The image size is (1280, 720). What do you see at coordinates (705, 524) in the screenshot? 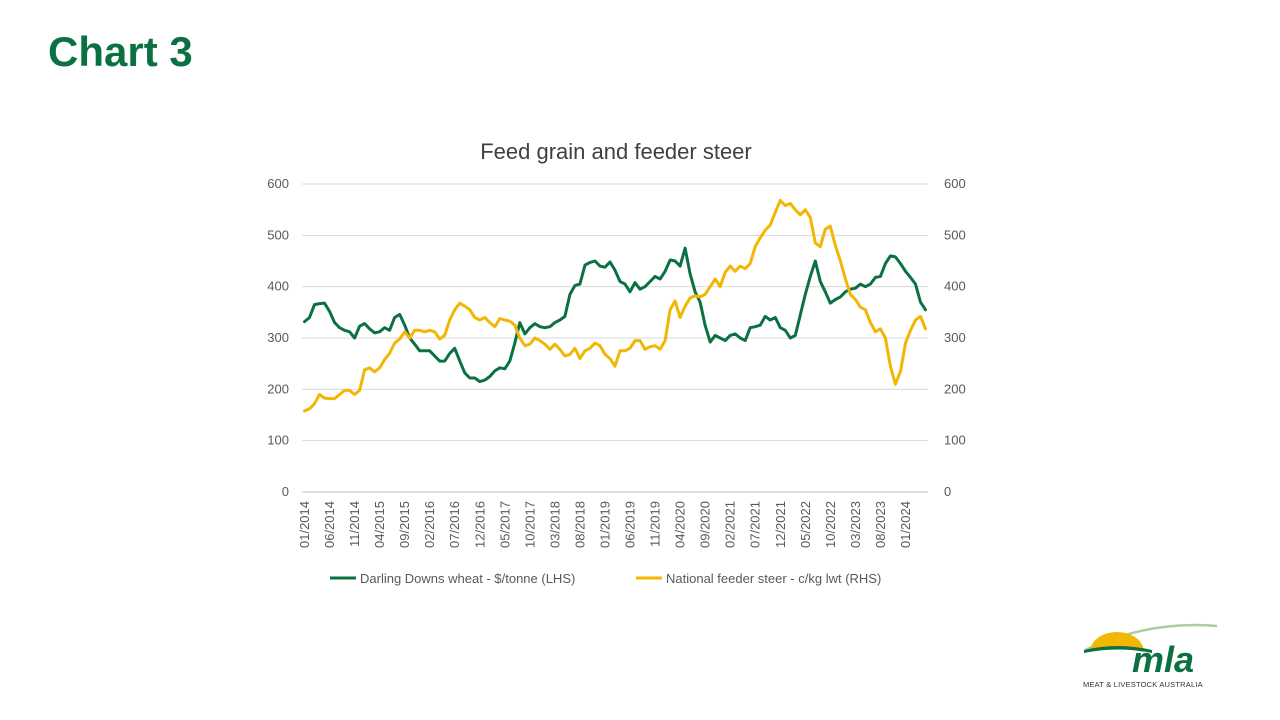
I see `x-tick-label: 09/2020` at bounding box center [705, 524].